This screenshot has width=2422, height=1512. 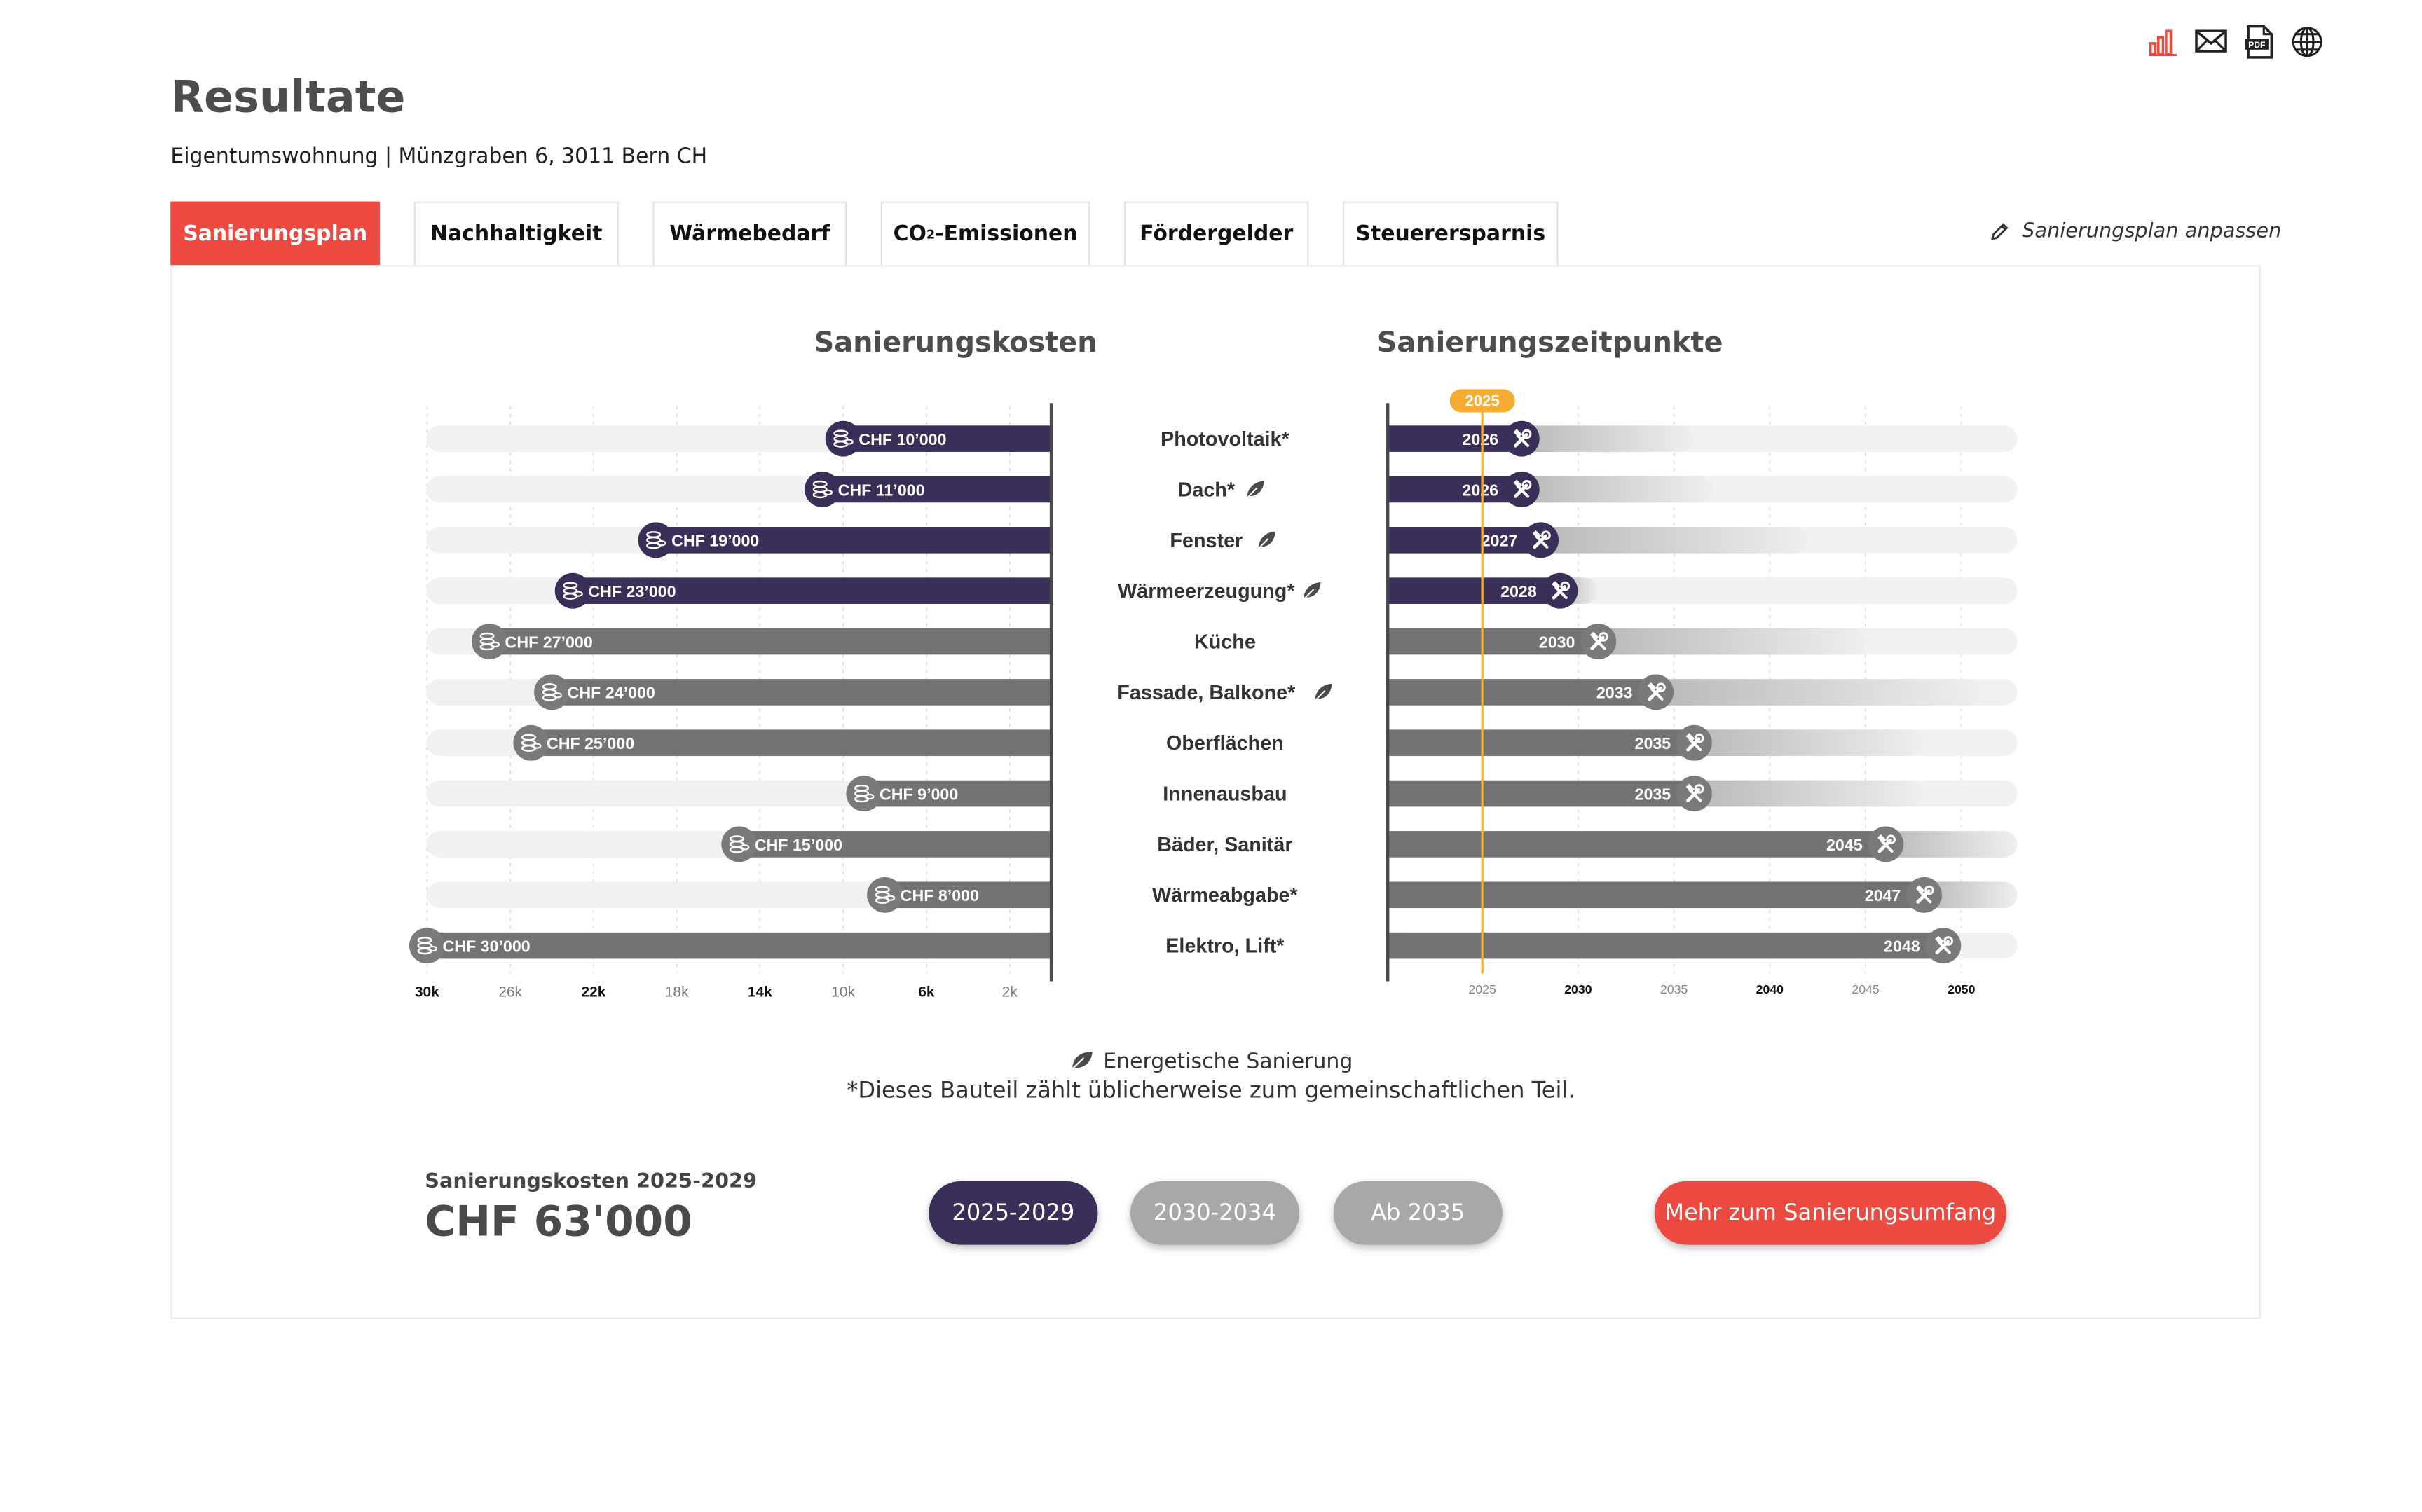 What do you see at coordinates (1216, 233) in the screenshot?
I see `tab-foerdergelder: Fördergelder` at bounding box center [1216, 233].